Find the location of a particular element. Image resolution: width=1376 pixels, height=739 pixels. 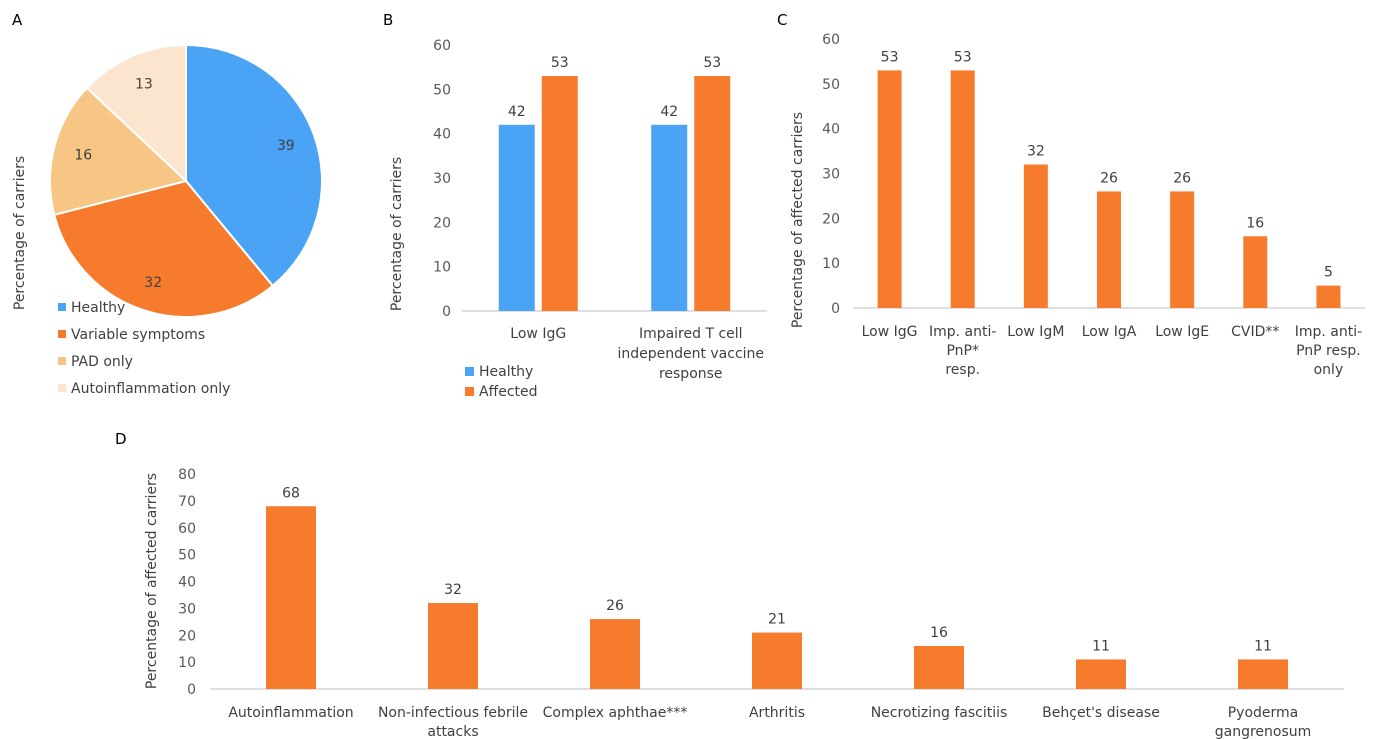

category-label: resp. is located at coordinates (962, 370).